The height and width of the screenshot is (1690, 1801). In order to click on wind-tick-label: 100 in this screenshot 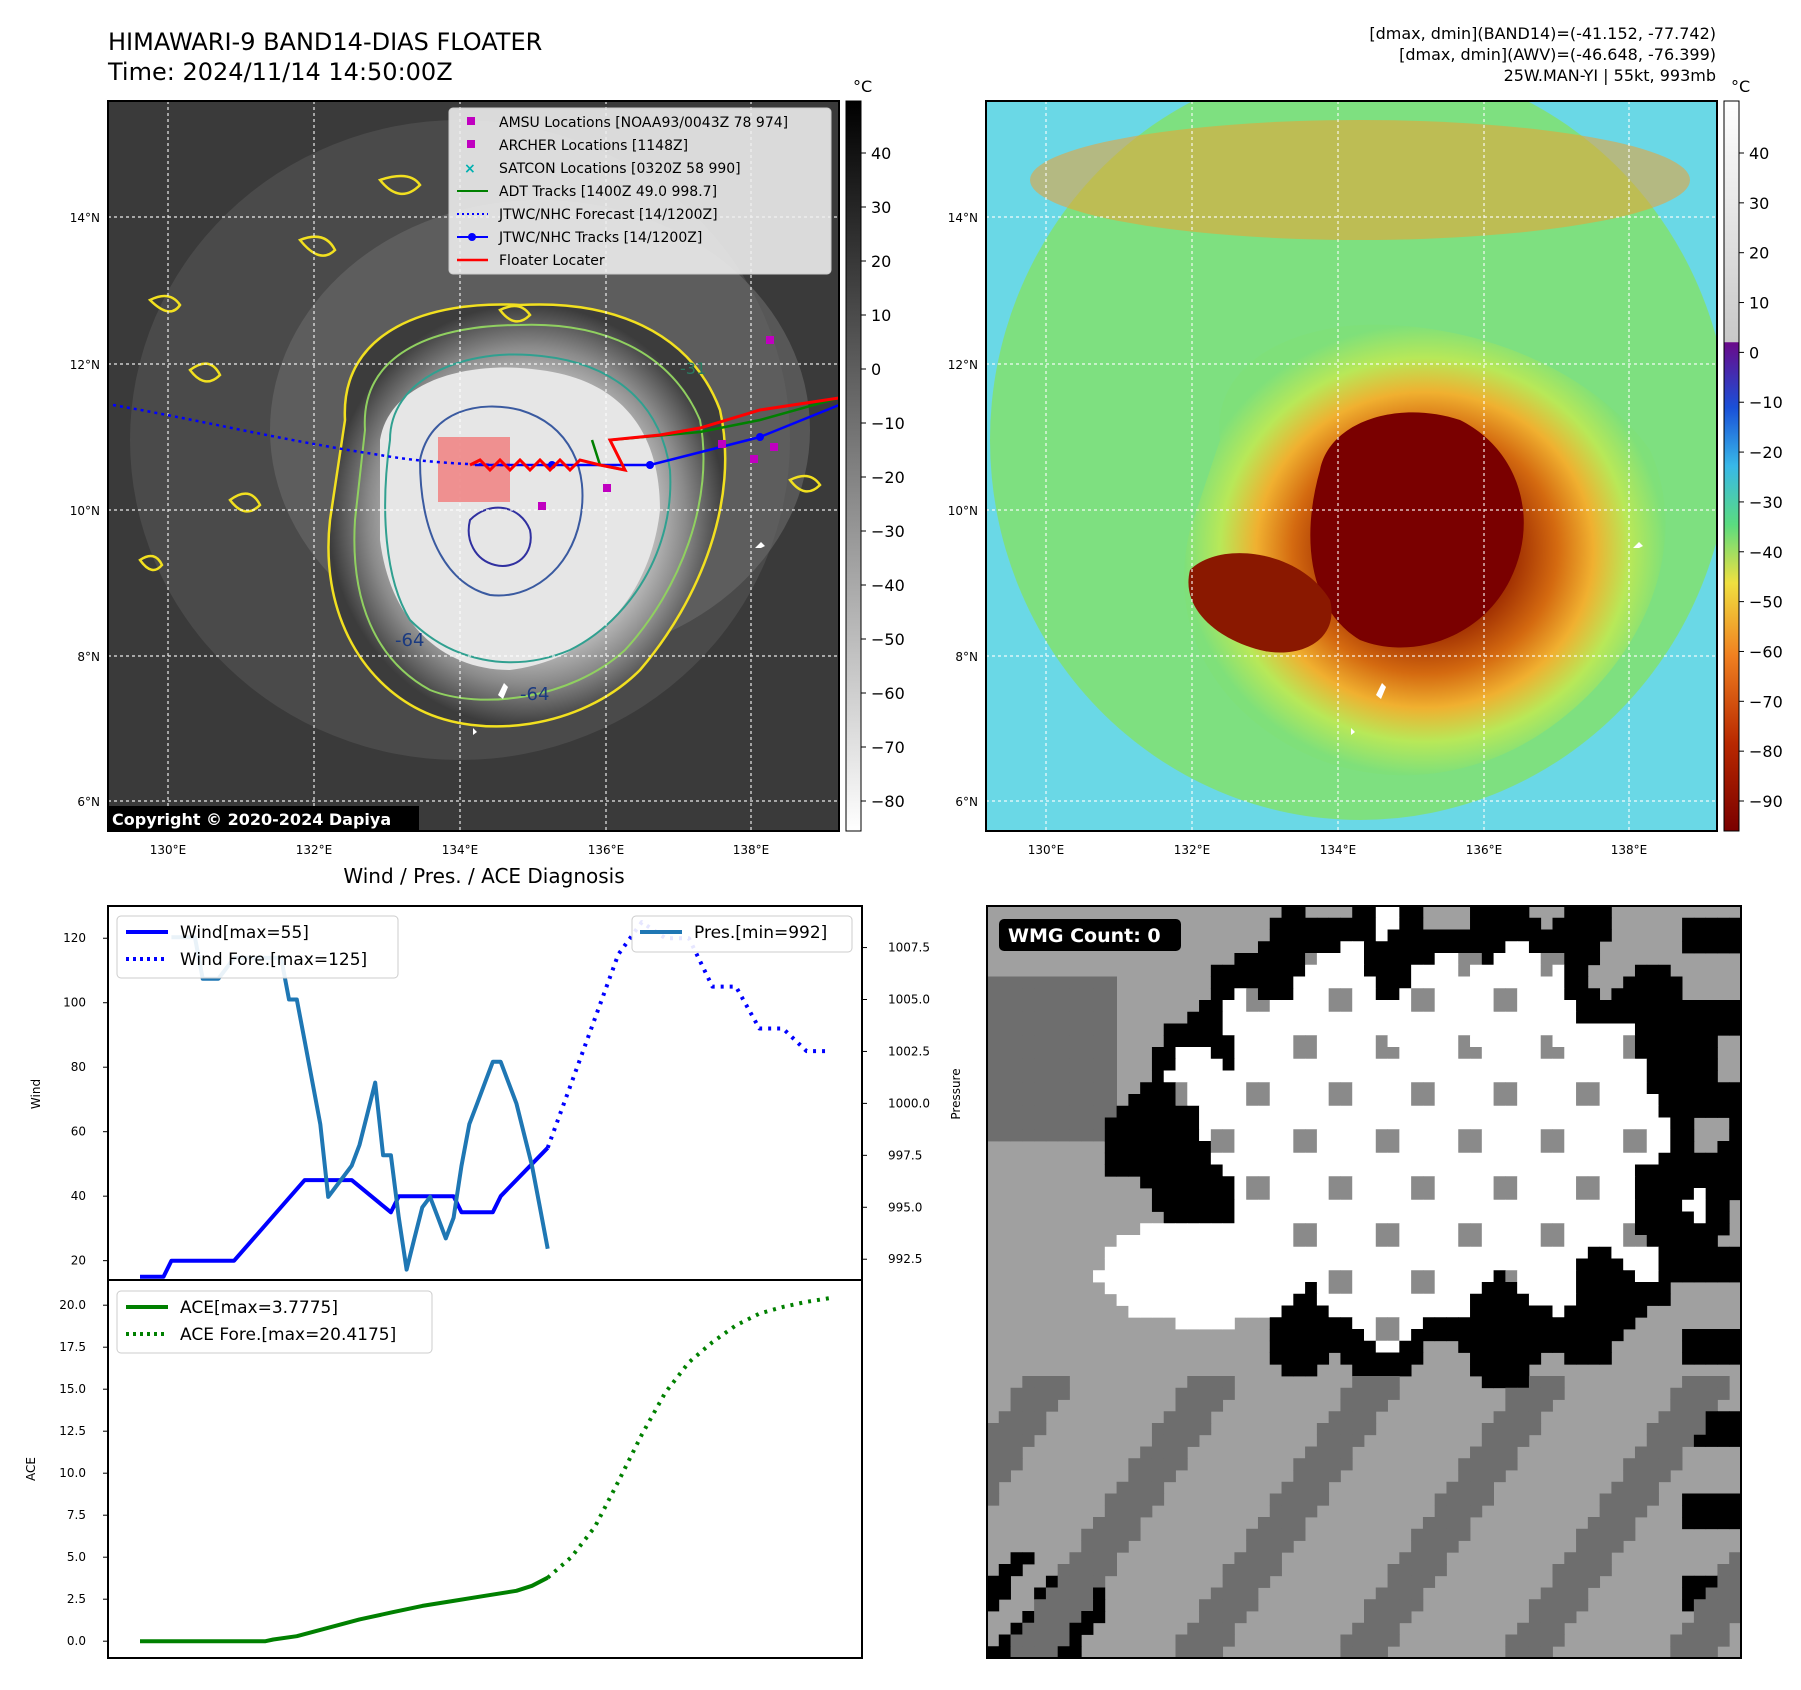, I will do `click(74, 1003)`.